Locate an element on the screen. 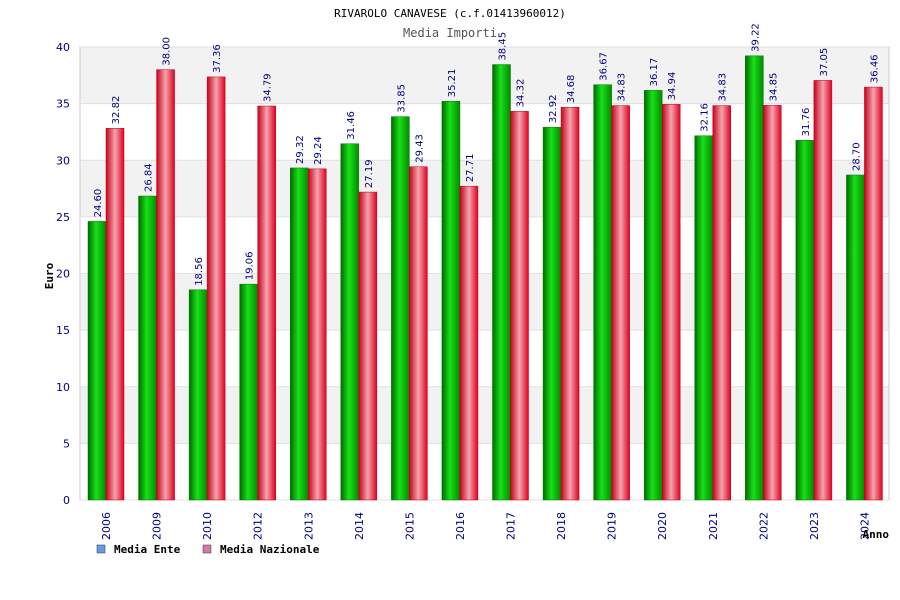 The image size is (900, 600). x-tick-label: 2017 is located at coordinates (511, 526).